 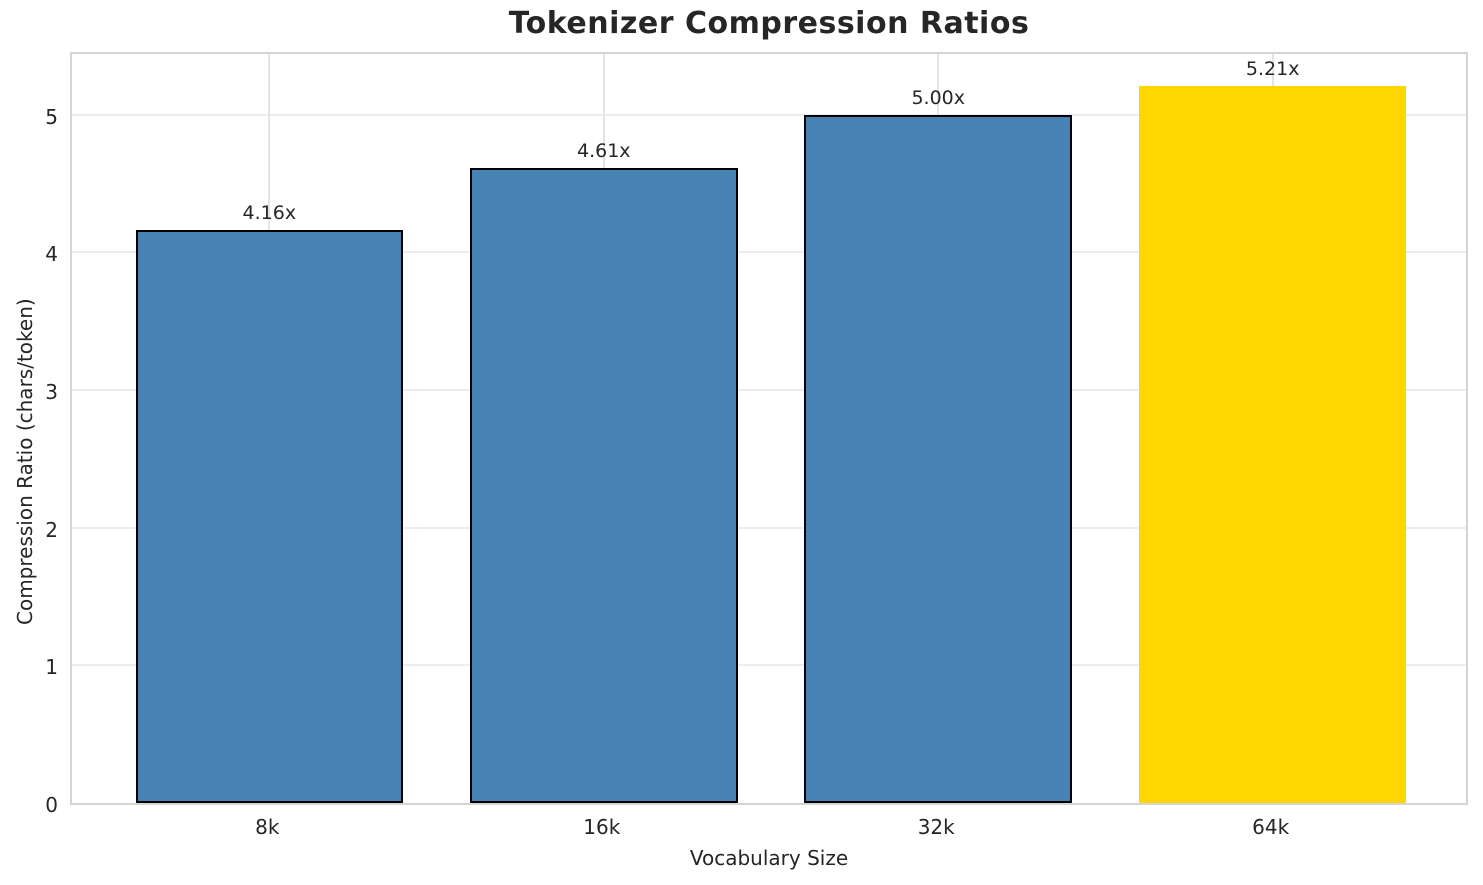 What do you see at coordinates (51, 805) in the screenshot?
I see `y-tick-label: 0` at bounding box center [51, 805].